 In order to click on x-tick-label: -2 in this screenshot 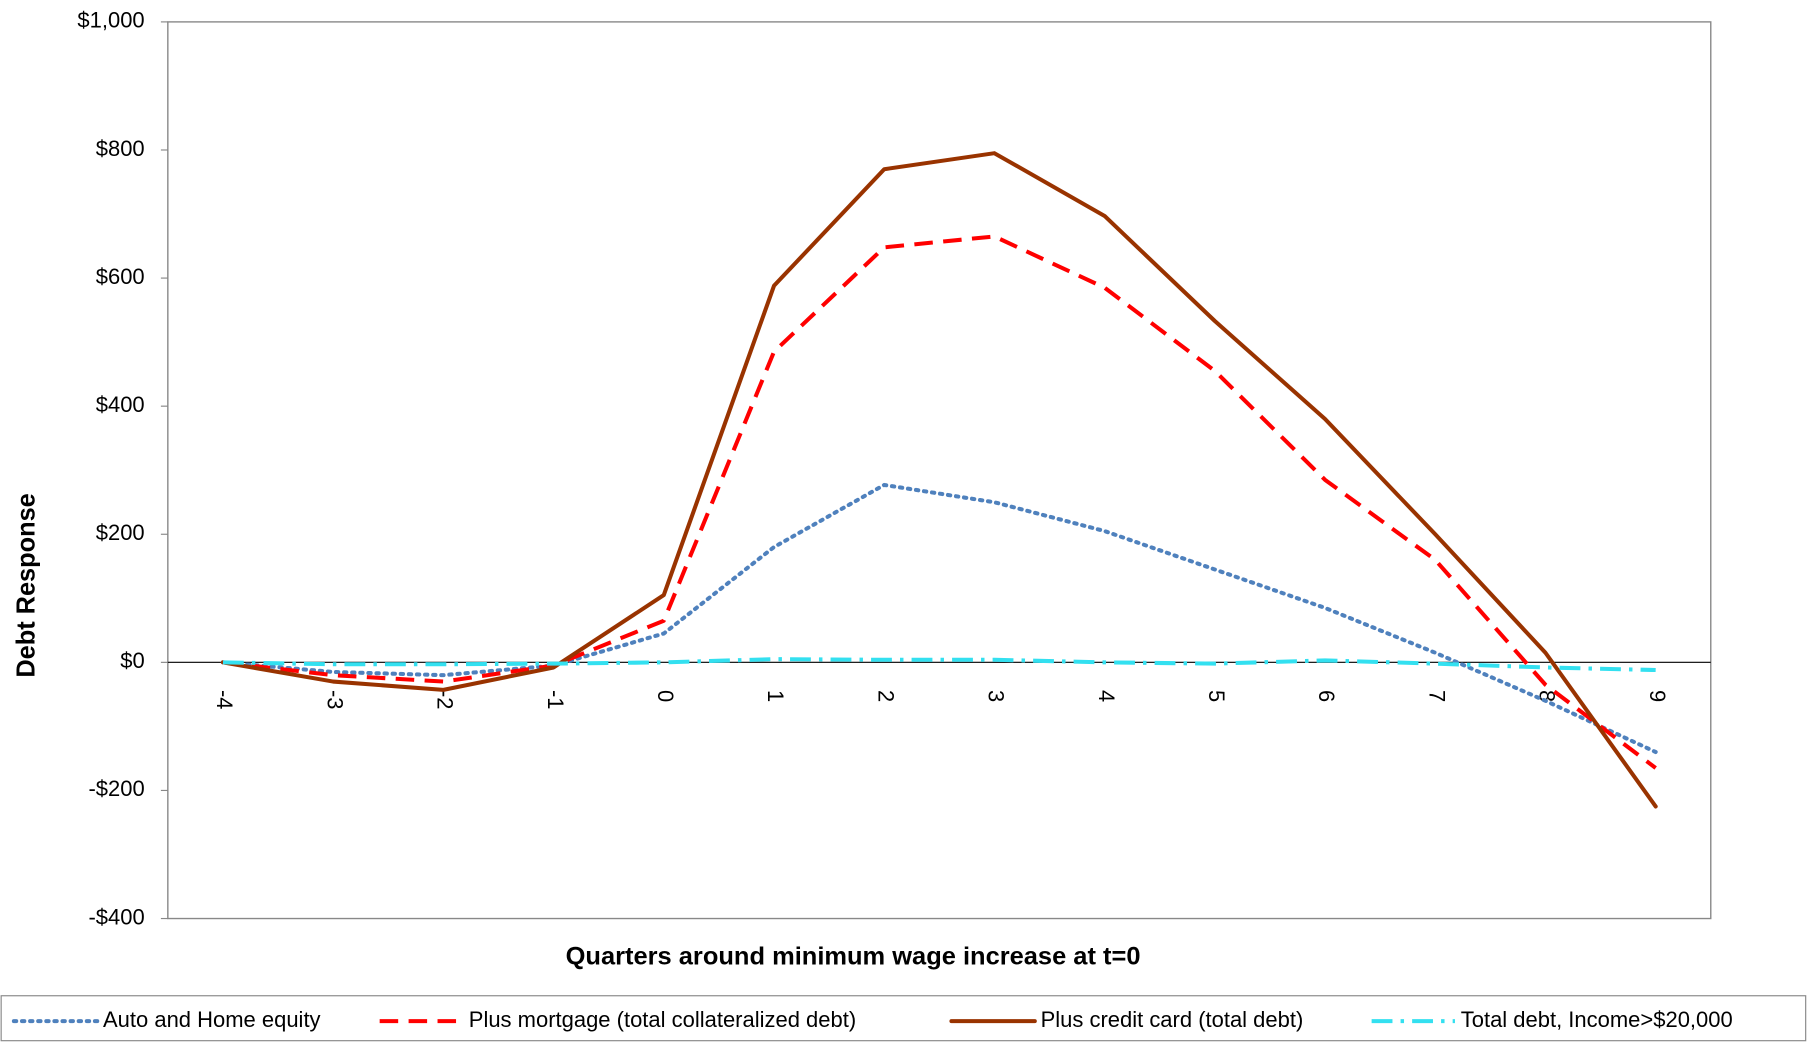, I will do `click(445, 699)`.